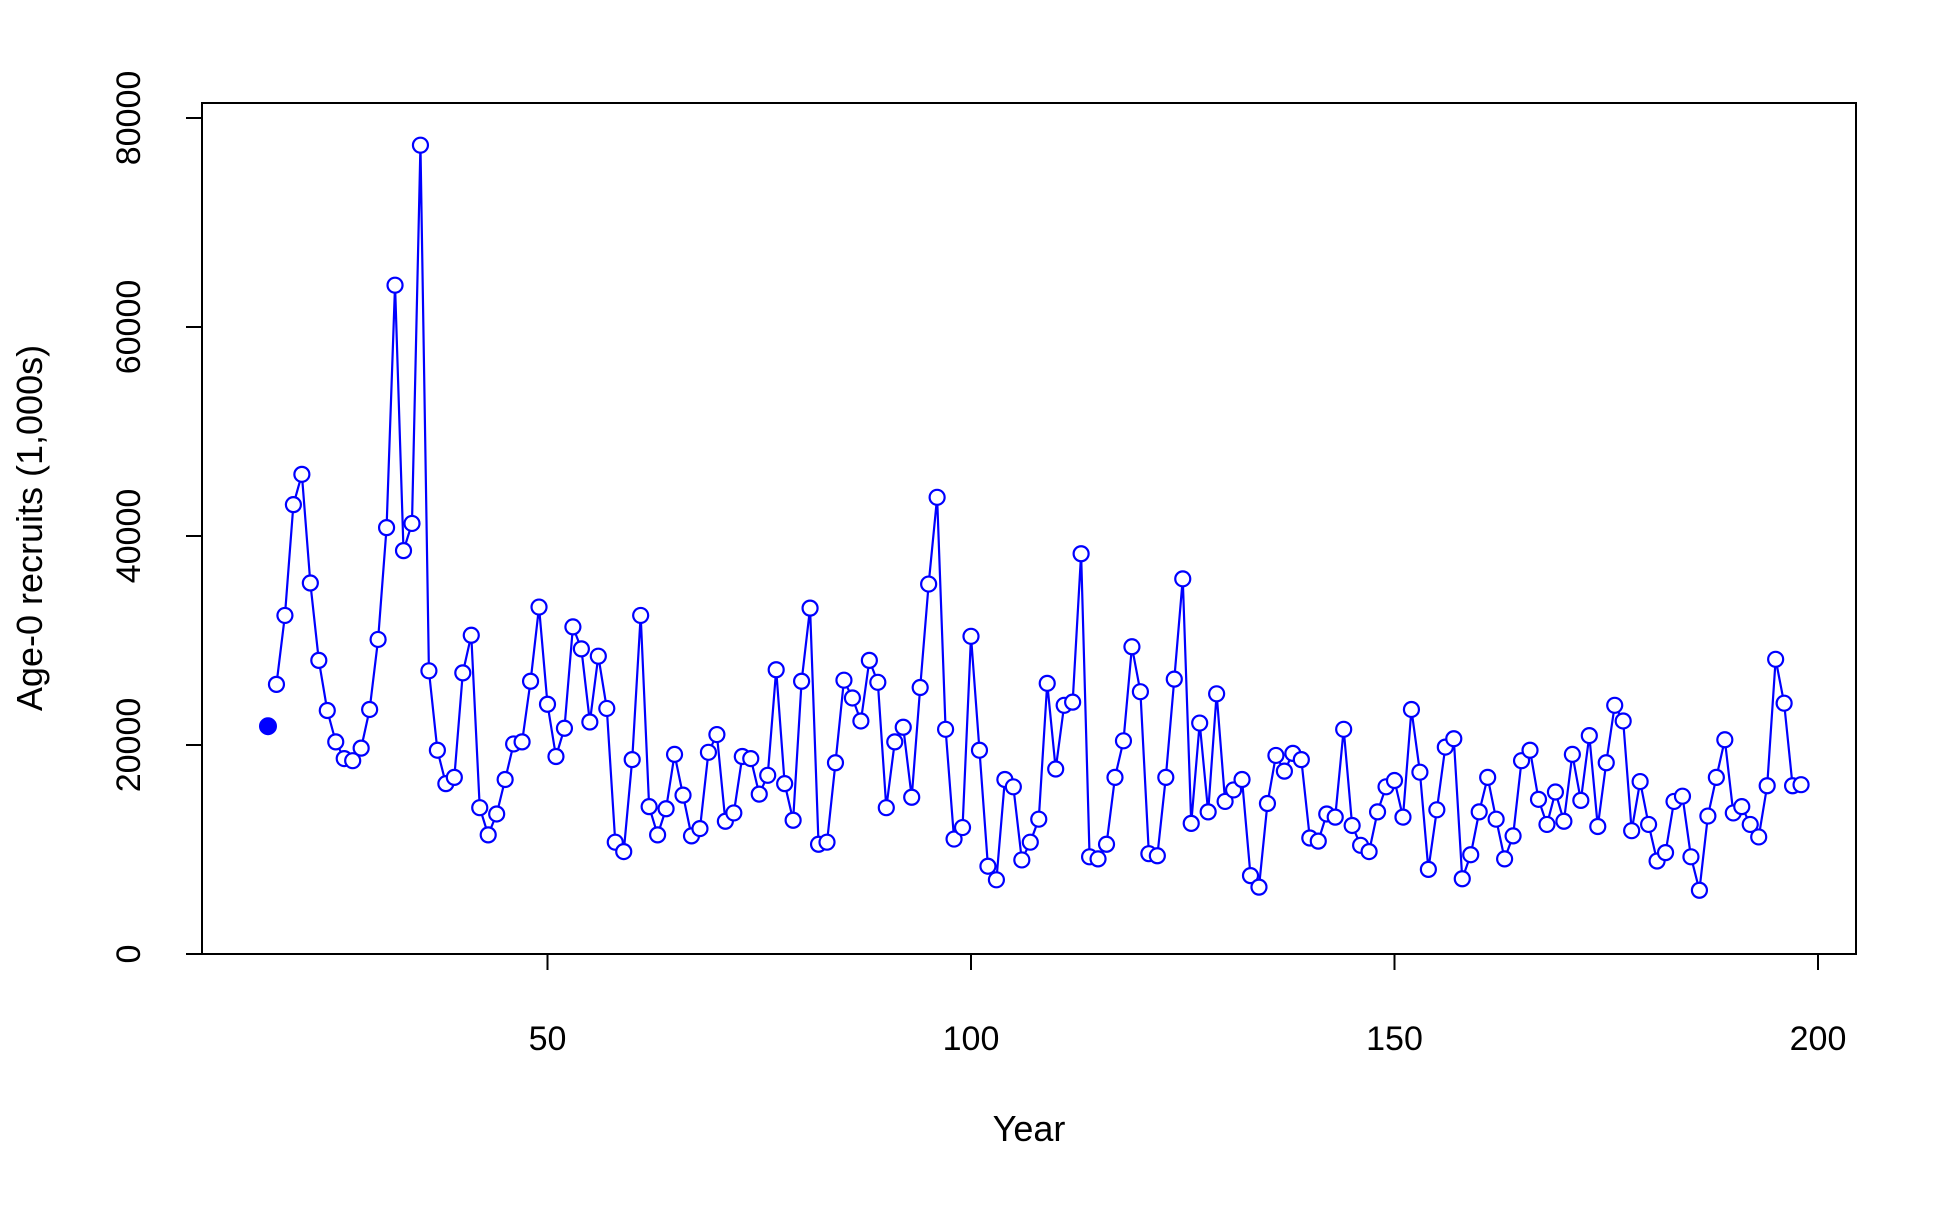 Image resolution: width=1950 pixels, height=1205 pixels. I want to click on y-tick-label: 40000, so click(129, 536).